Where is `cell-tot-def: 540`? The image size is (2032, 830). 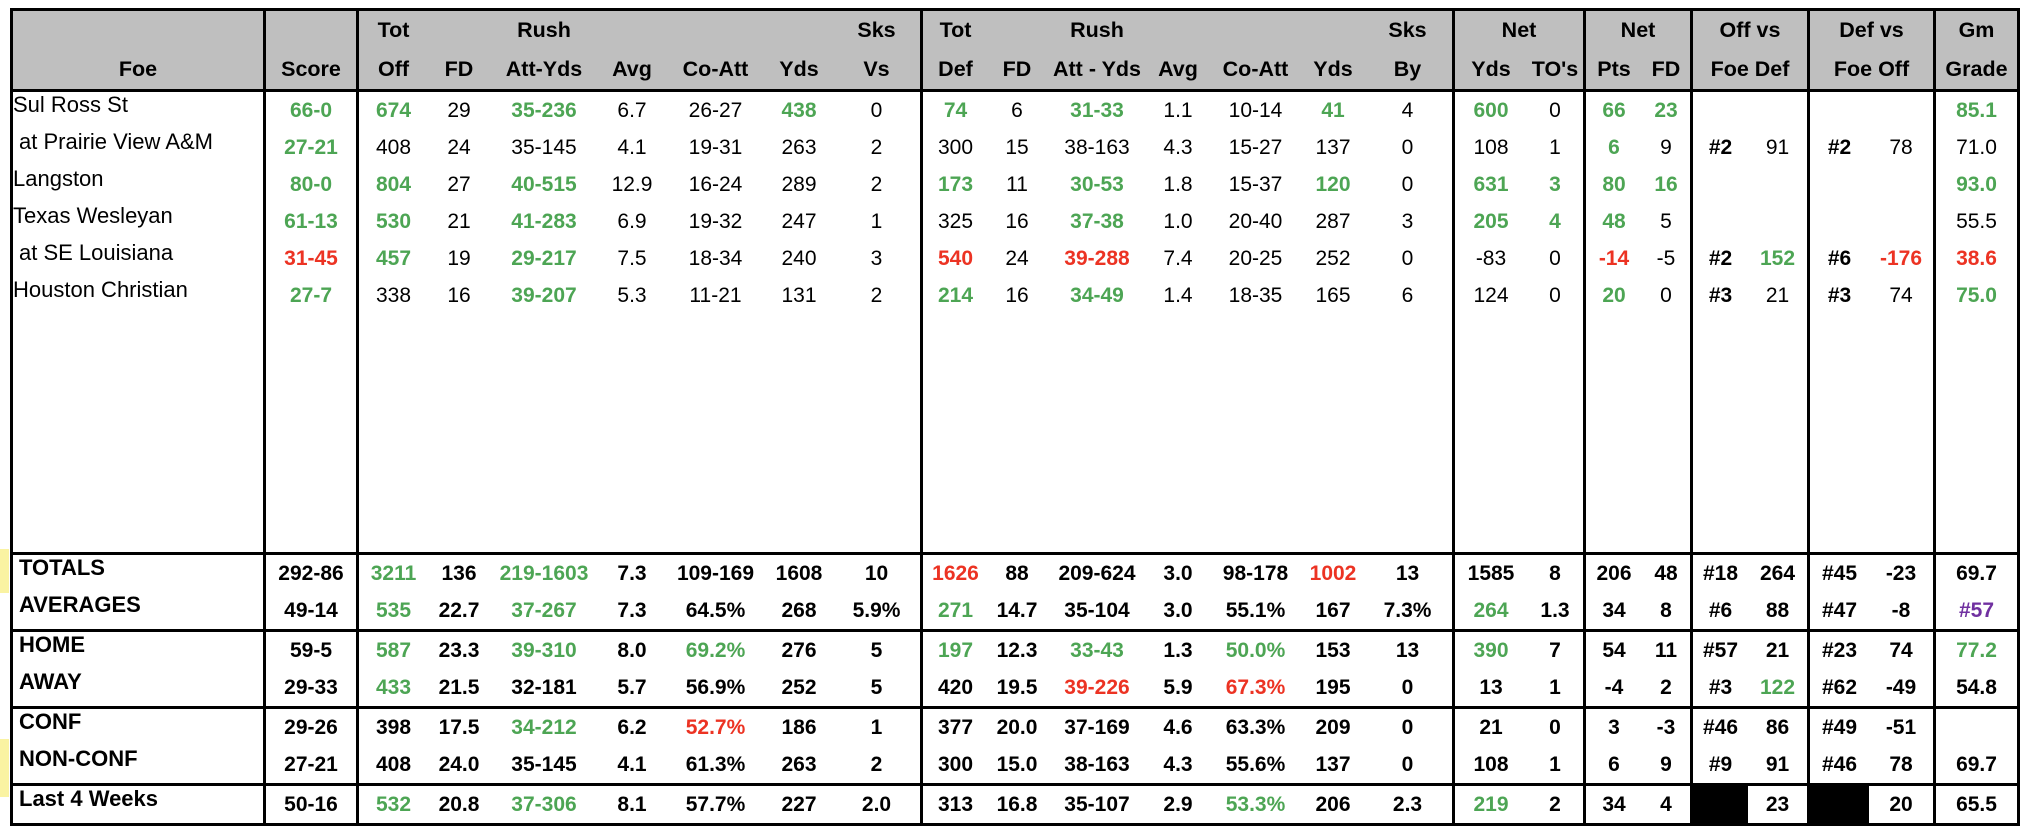
cell-tot-def: 540 is located at coordinates (954, 258).